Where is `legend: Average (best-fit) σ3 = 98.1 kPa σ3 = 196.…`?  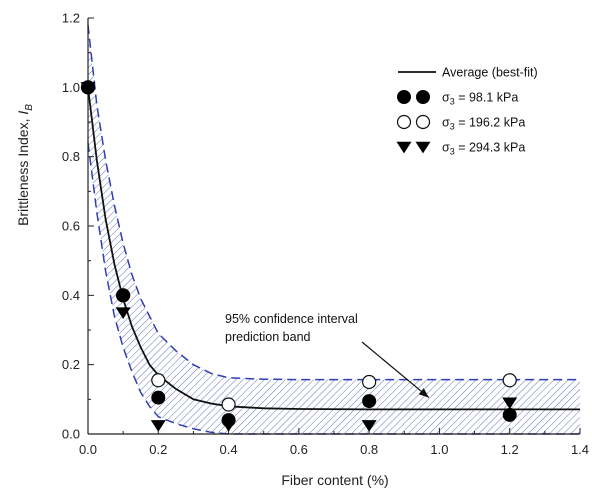 legend: Average (best-fit) σ3 = 98.1 kPa σ3 = 196.… is located at coordinates (467, 111).